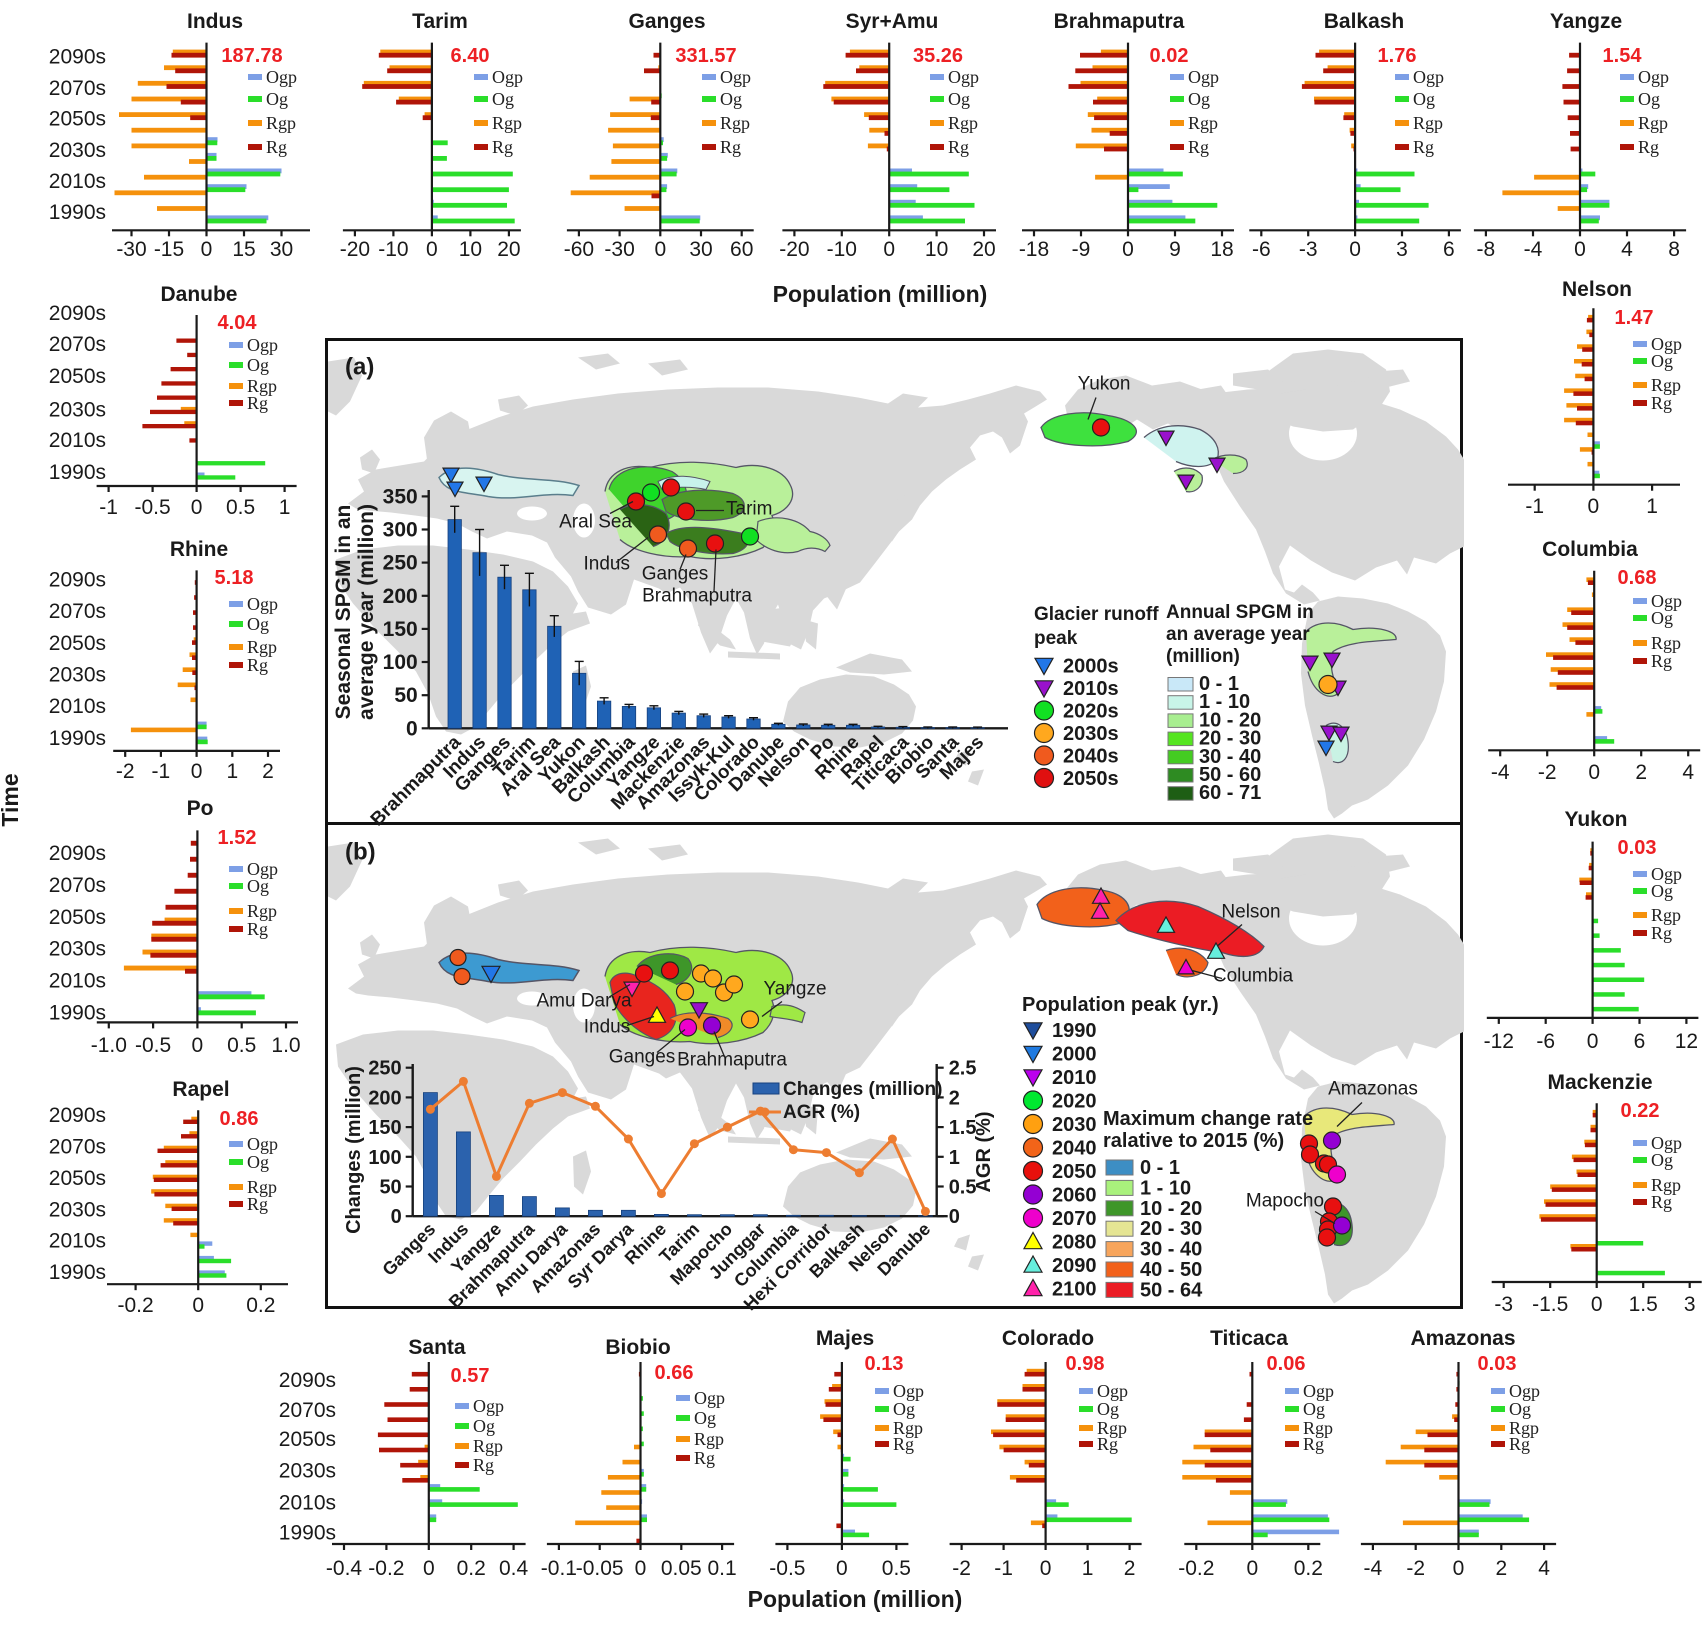 This screenshot has width=1706, height=1625. I want to click on svg-text: 1 - 10, so click(1224, 702).